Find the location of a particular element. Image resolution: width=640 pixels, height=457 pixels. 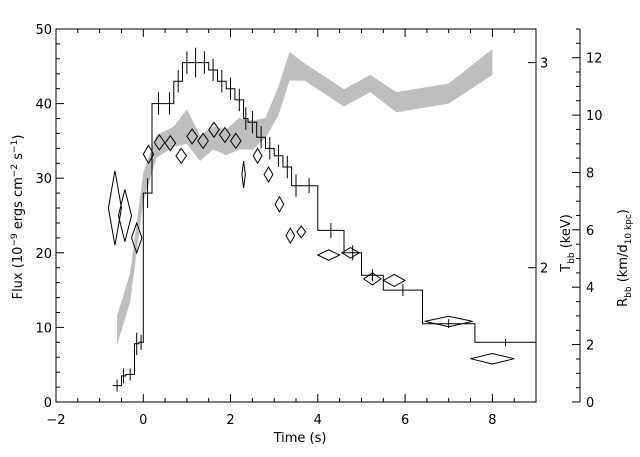

x-axis-title: Time (s) is located at coordinates (300, 438).